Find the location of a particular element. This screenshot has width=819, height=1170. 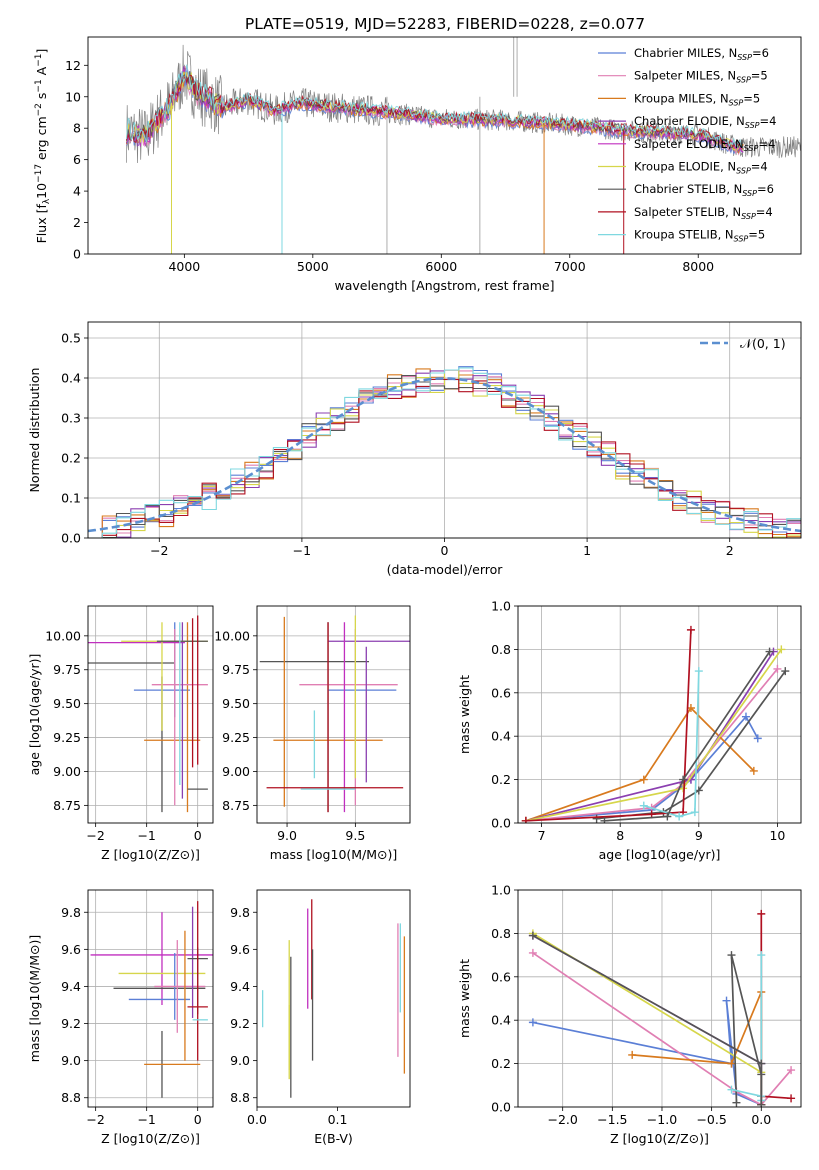

y-axis-label: Normed distribution is located at coordinates (34, 430).